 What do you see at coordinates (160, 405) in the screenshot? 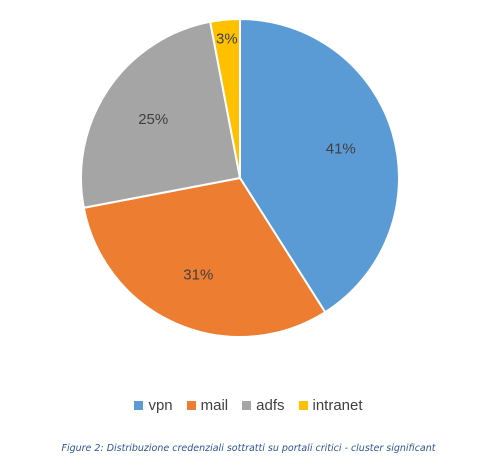
I see `legend-label-vpn: vpn` at bounding box center [160, 405].